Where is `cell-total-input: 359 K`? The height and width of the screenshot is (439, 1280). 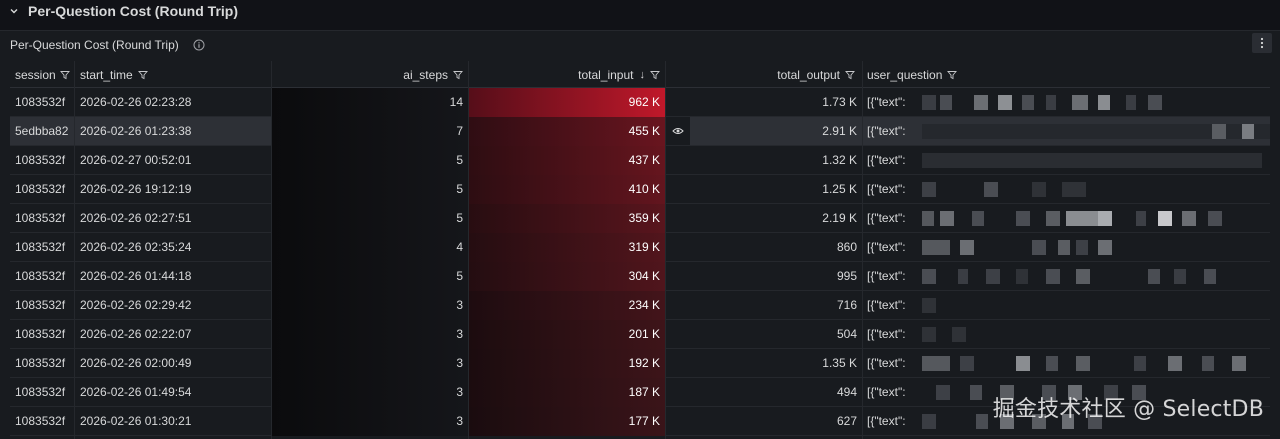 cell-total-input: 359 K is located at coordinates (644, 218).